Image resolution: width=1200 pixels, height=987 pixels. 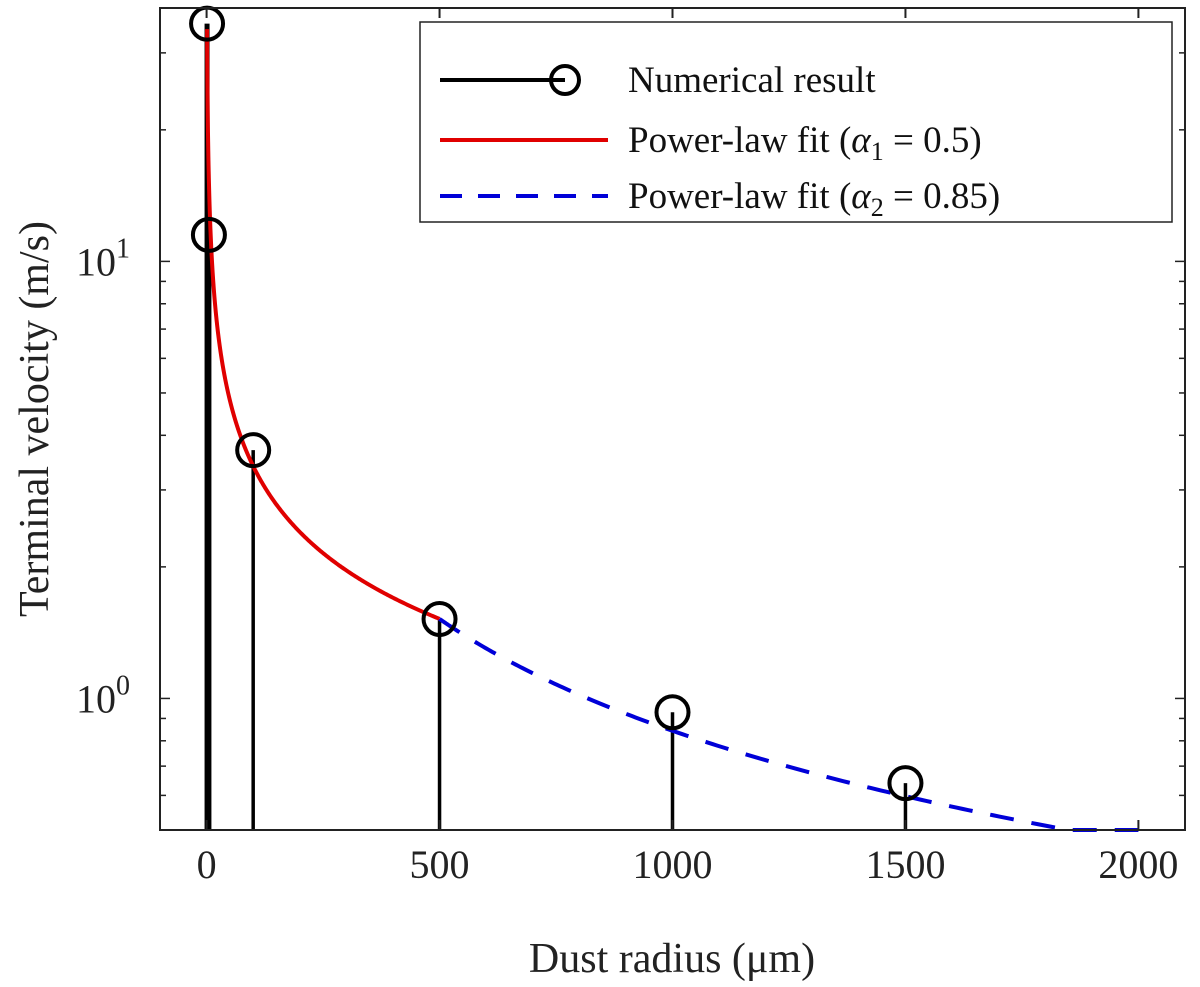 What do you see at coordinates (35, 419) in the screenshot?
I see `y-axis-title: Terminal velocity (m/s)` at bounding box center [35, 419].